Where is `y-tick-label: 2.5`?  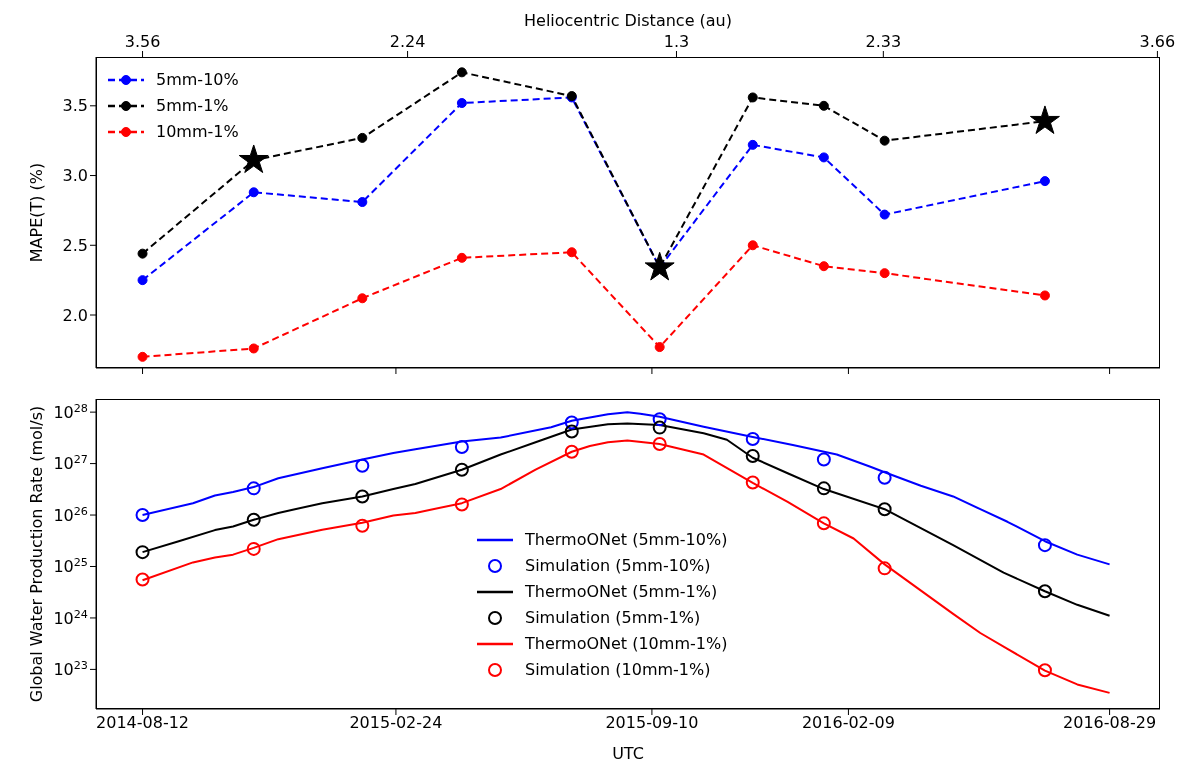 y-tick-label: 2.5 is located at coordinates (75, 245).